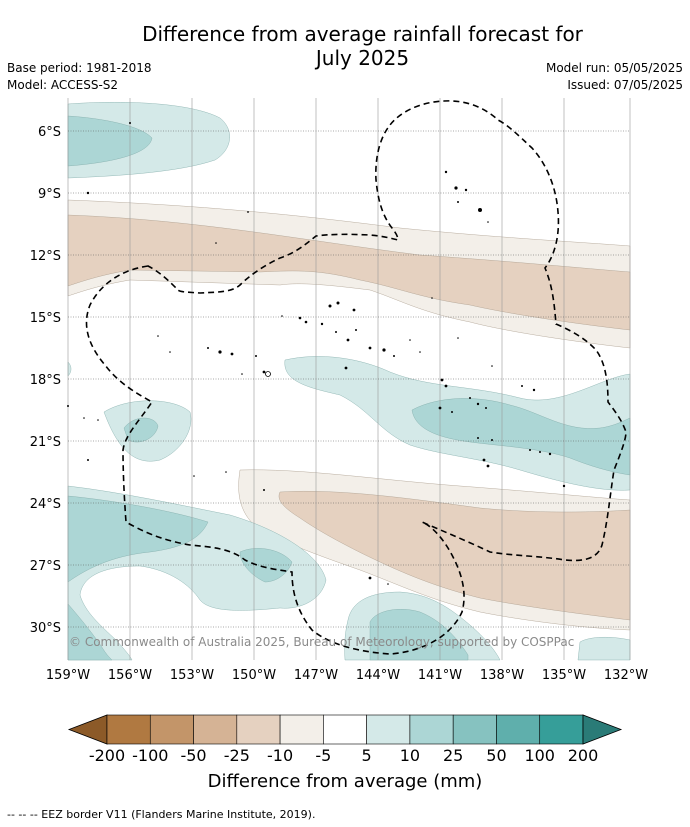 The height and width of the screenshot is (827, 690). What do you see at coordinates (90, 632) in the screenshot?
I see `wet-patch-southwest-inner` at bounding box center [90, 632].